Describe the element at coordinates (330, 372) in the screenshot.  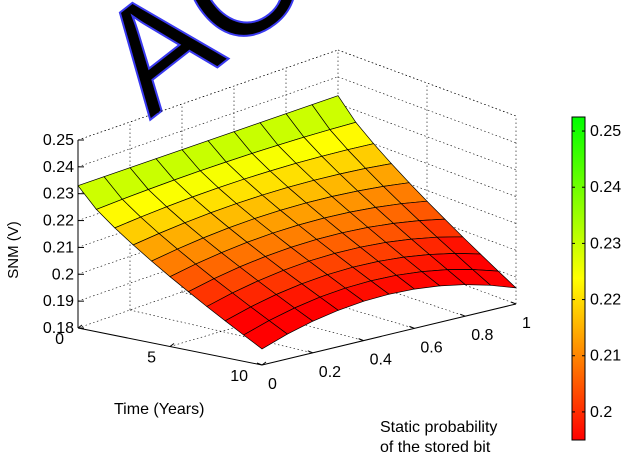
I see `y-tick-label: 0.2` at that location.